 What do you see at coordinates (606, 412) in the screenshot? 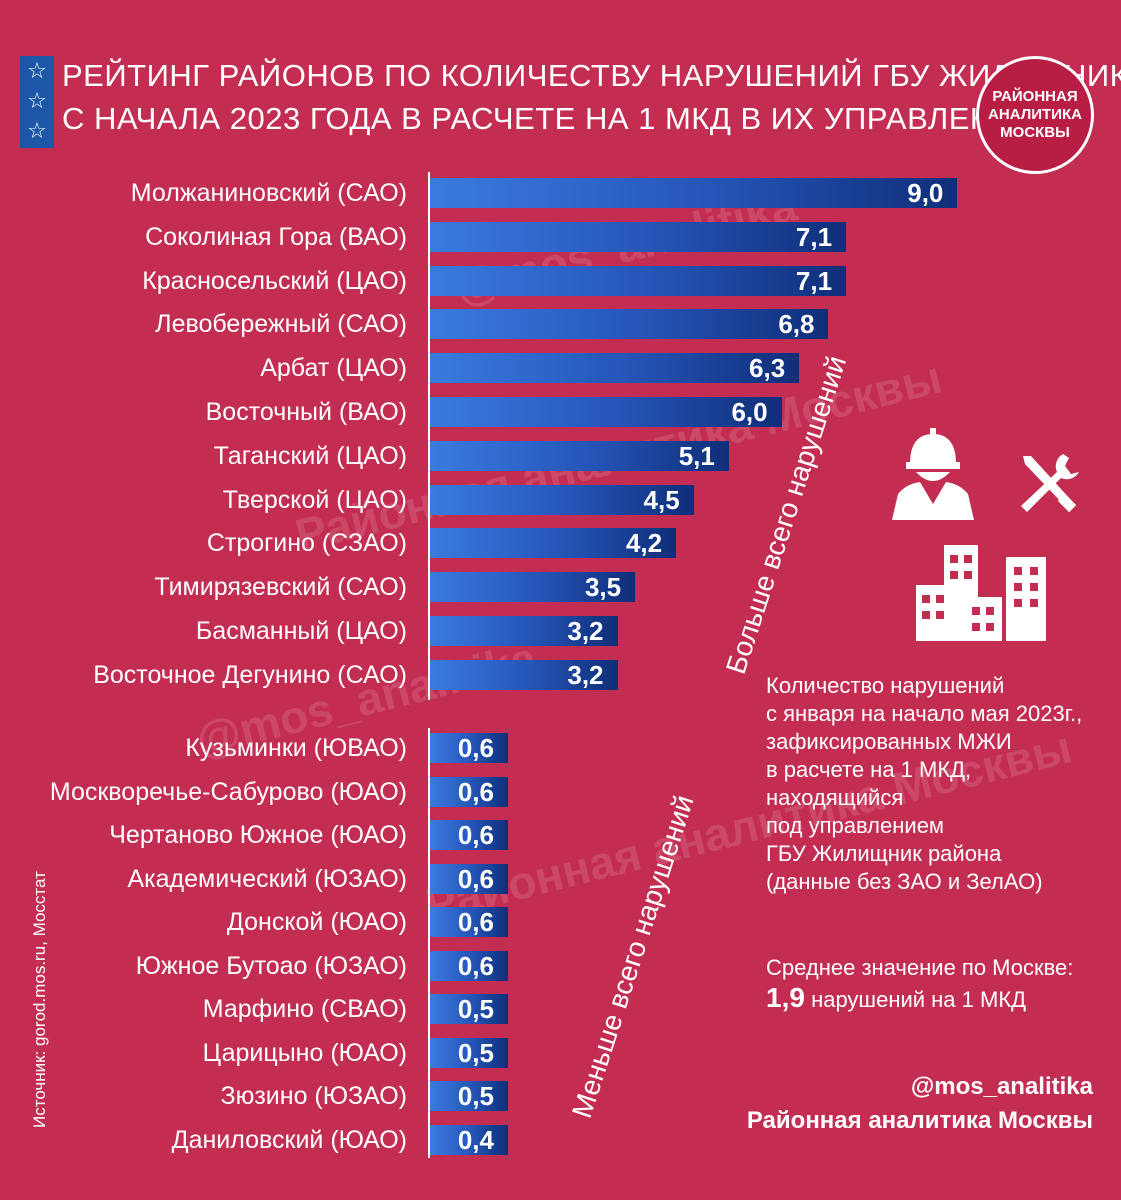
I see `bar: 6,0` at bounding box center [606, 412].